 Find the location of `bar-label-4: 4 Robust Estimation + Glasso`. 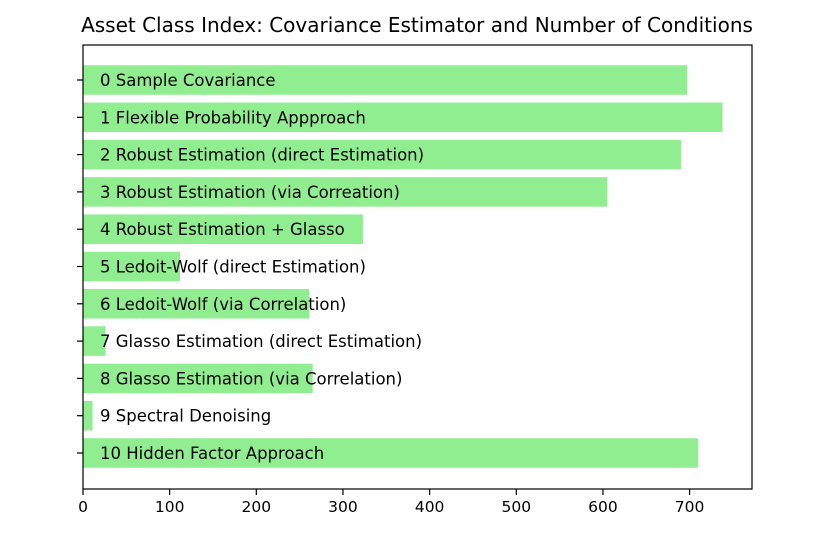

bar-label-4: 4 Robust Estimation + Glasso is located at coordinates (222, 229).